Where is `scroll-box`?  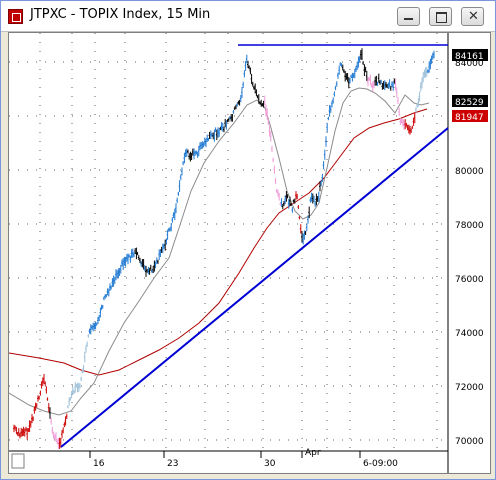 scroll-box is located at coordinates (18, 461).